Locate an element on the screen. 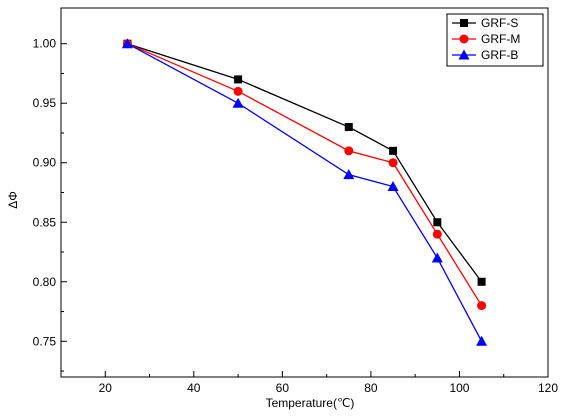 This screenshot has height=418, width=571. x-tick-label: 100 is located at coordinates (459, 388).